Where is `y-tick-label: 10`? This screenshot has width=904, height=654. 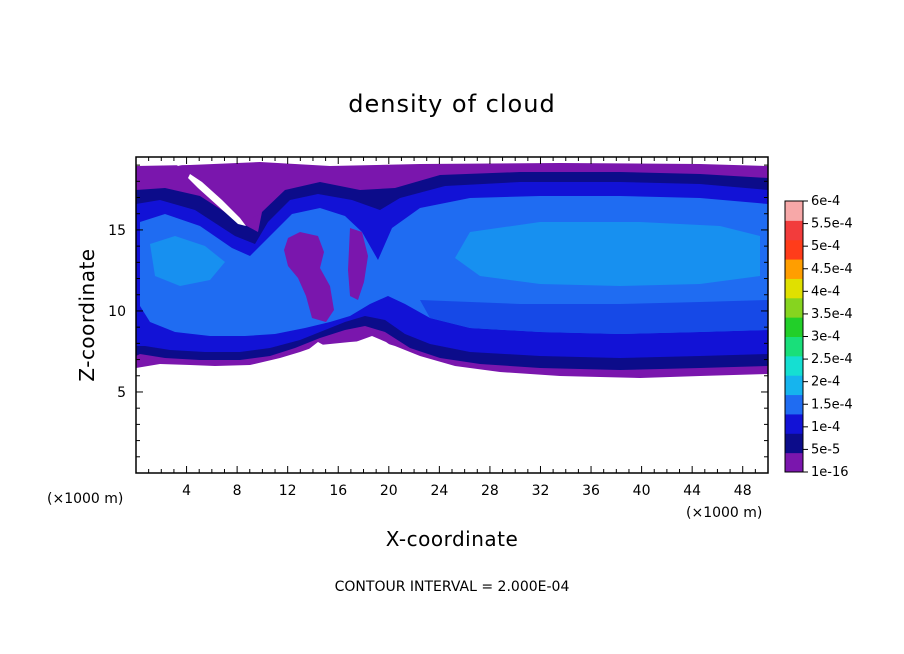
y-tick-label: 10 is located at coordinates (117, 312).